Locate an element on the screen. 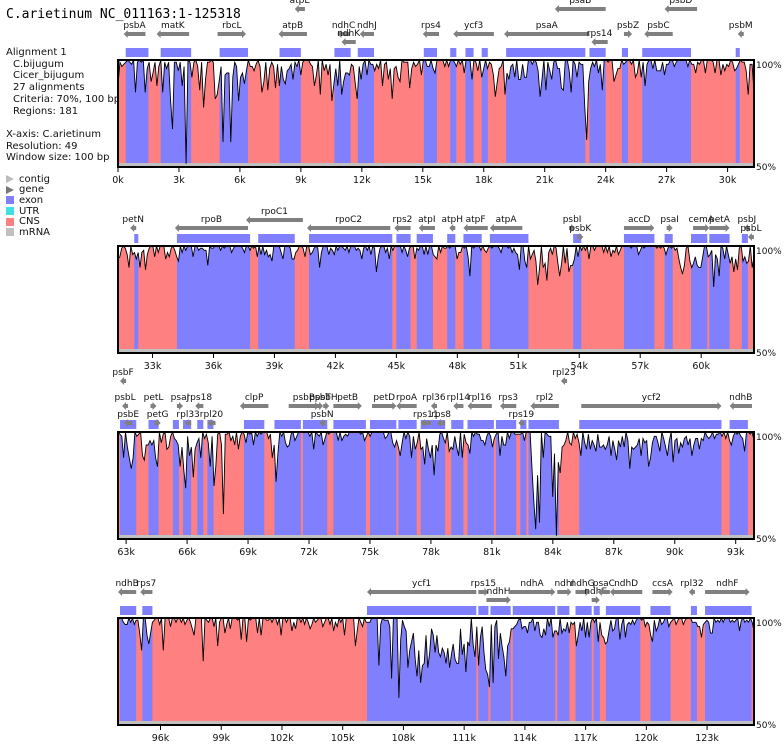 The height and width of the screenshot is (749, 784). gene-rbcL: rbcL is located at coordinates (232, 29).